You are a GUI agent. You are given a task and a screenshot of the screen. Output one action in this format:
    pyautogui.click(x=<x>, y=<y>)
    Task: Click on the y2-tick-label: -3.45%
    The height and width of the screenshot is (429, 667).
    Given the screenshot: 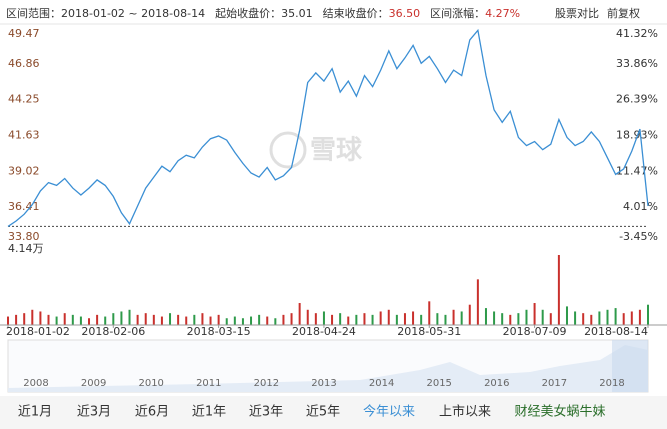 What is the action you would take?
    pyautogui.click(x=638, y=236)
    